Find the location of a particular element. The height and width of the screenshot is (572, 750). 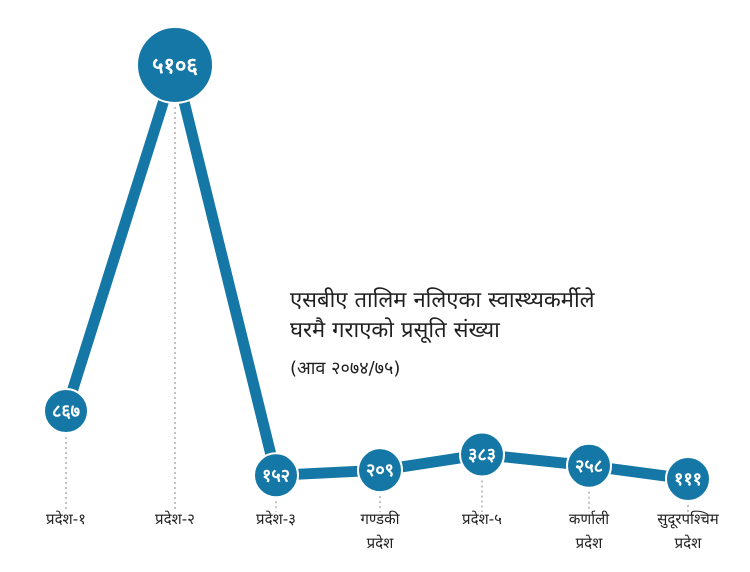

data-value-label: २०९ is located at coordinates (380, 470).